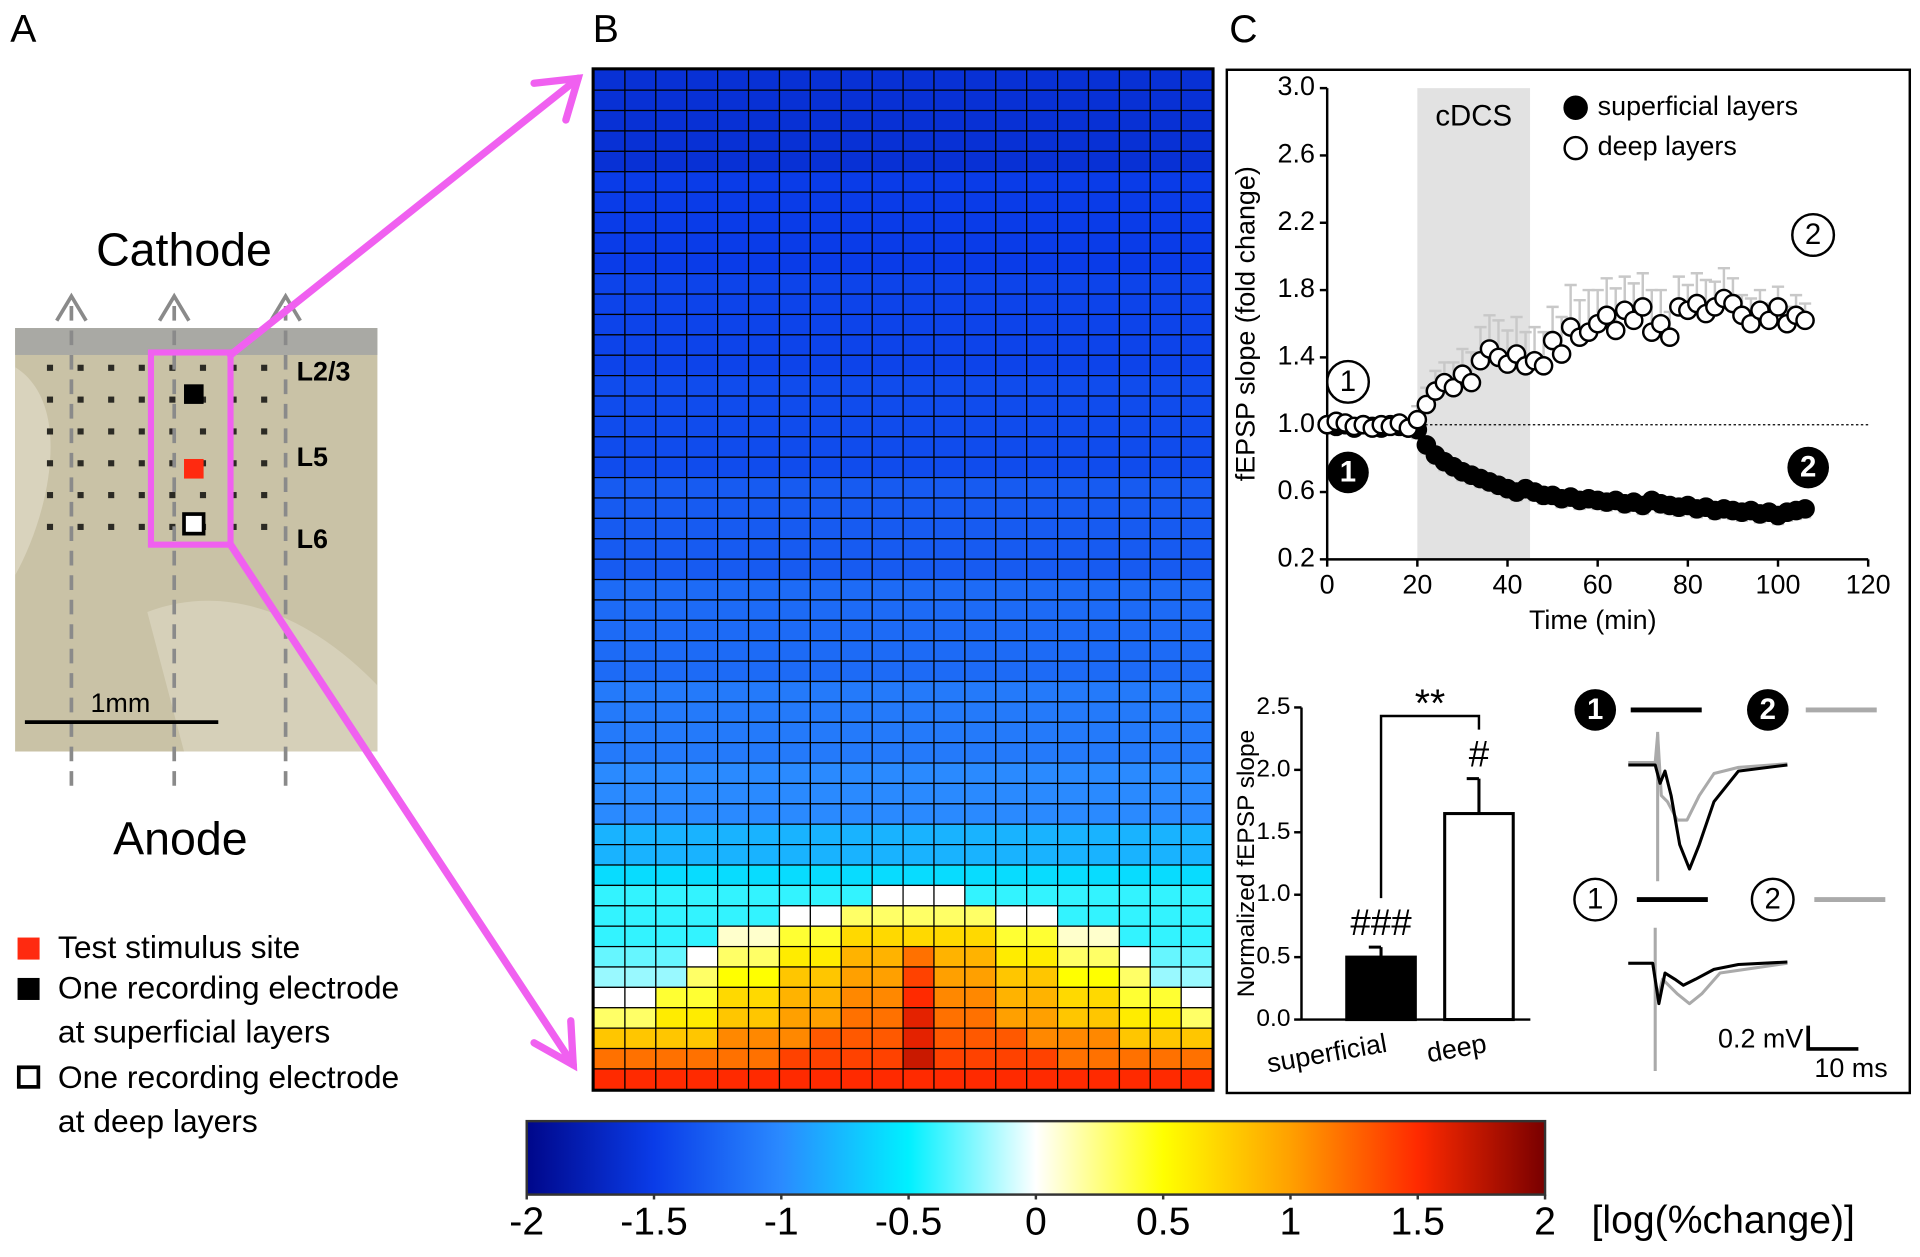  I want to click on trace-badge, so click(1772, 899).